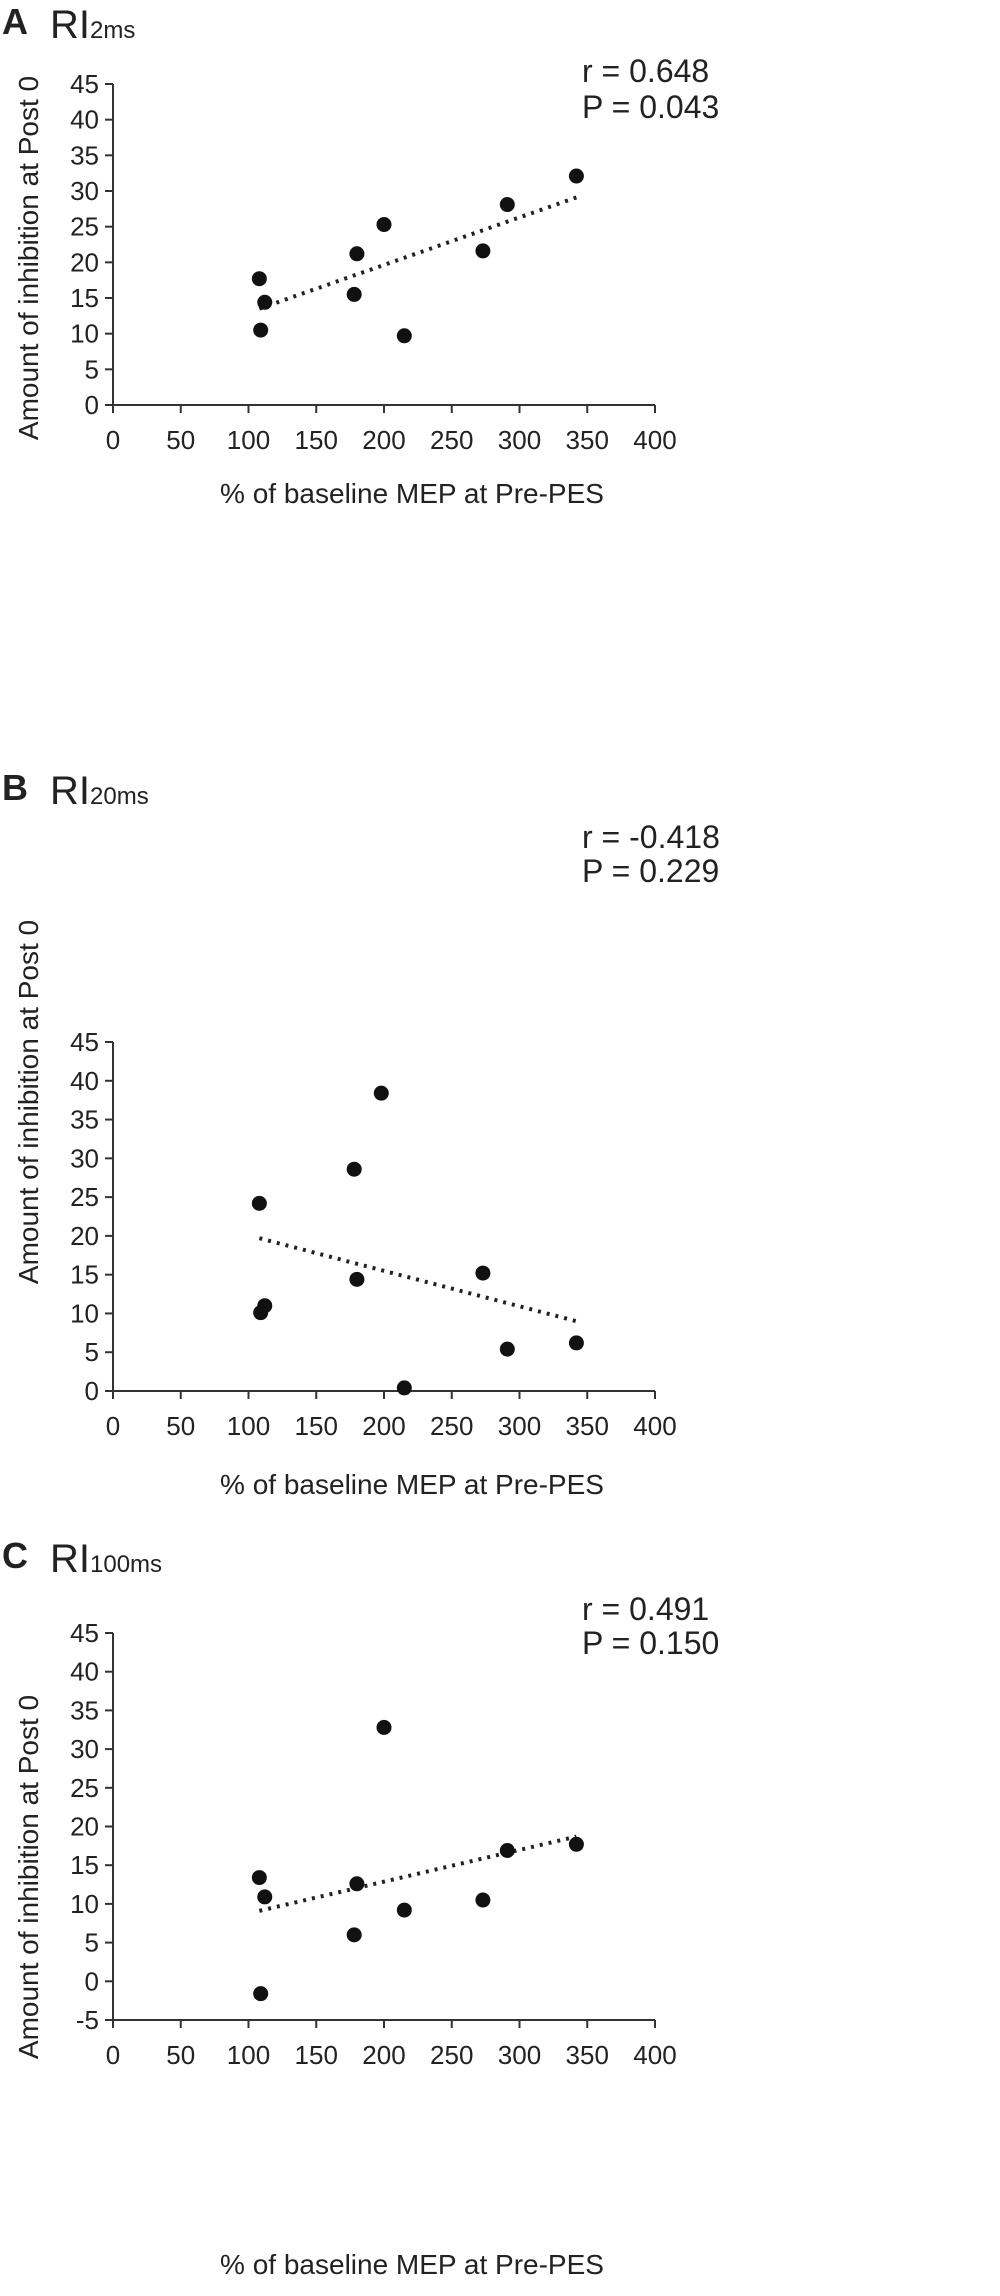 This screenshot has width=1000, height=2296. What do you see at coordinates (587, 2055) in the screenshot?
I see `x-tick-label-c: 350` at bounding box center [587, 2055].